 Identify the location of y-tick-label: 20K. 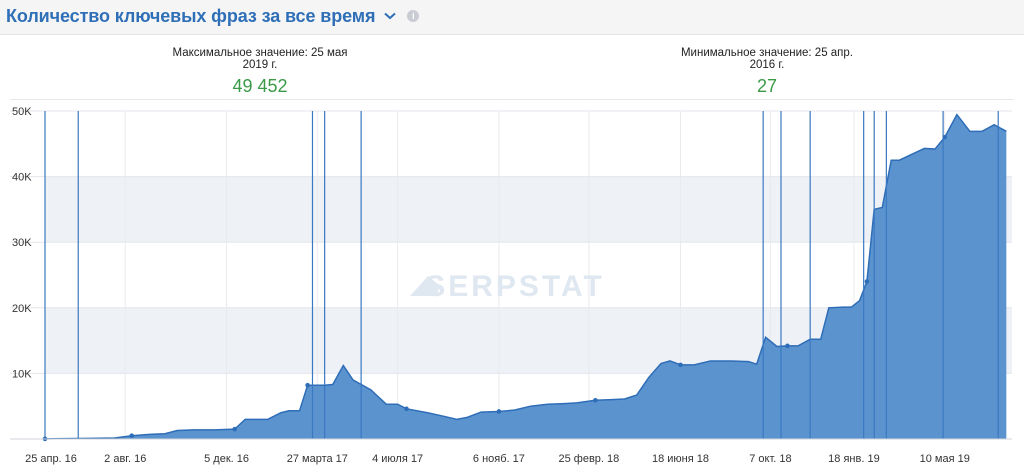
(22, 309).